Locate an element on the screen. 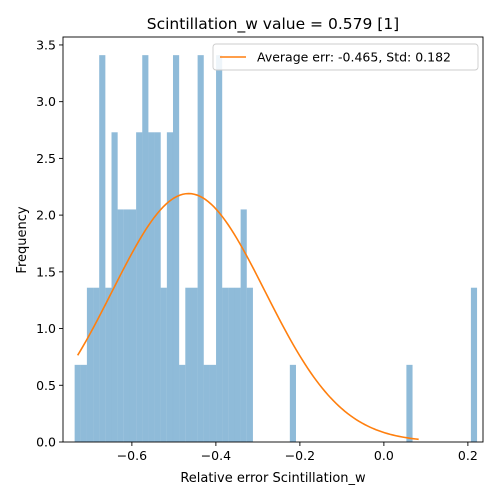 The width and height of the screenshot is (500, 500). y-tick-label: 1.0 is located at coordinates (46, 328).